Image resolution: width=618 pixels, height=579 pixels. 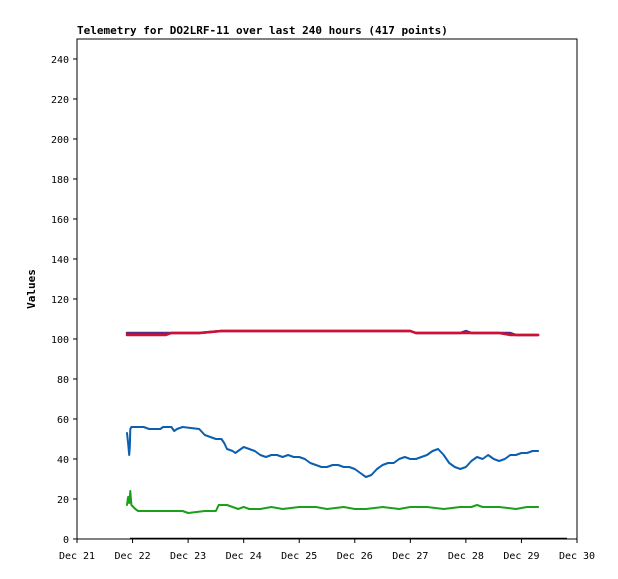 I want to click on y-tick-label: 80, so click(x=63, y=380).